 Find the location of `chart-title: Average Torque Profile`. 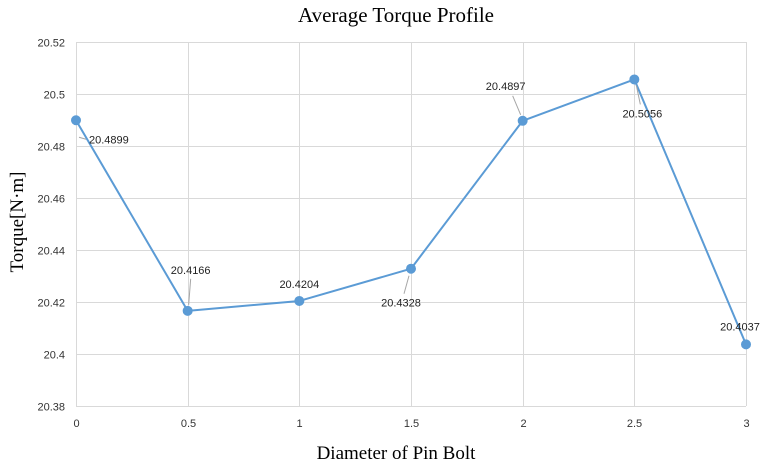

chart-title: Average Torque Profile is located at coordinates (396, 15).